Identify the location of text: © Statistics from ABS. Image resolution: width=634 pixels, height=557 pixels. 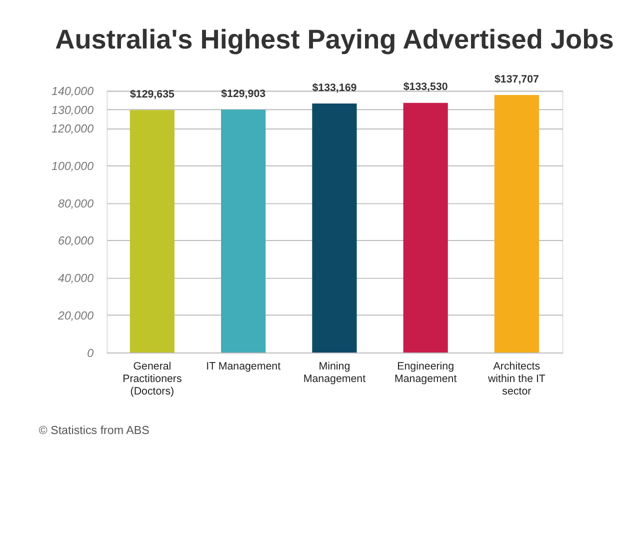
(94, 430).